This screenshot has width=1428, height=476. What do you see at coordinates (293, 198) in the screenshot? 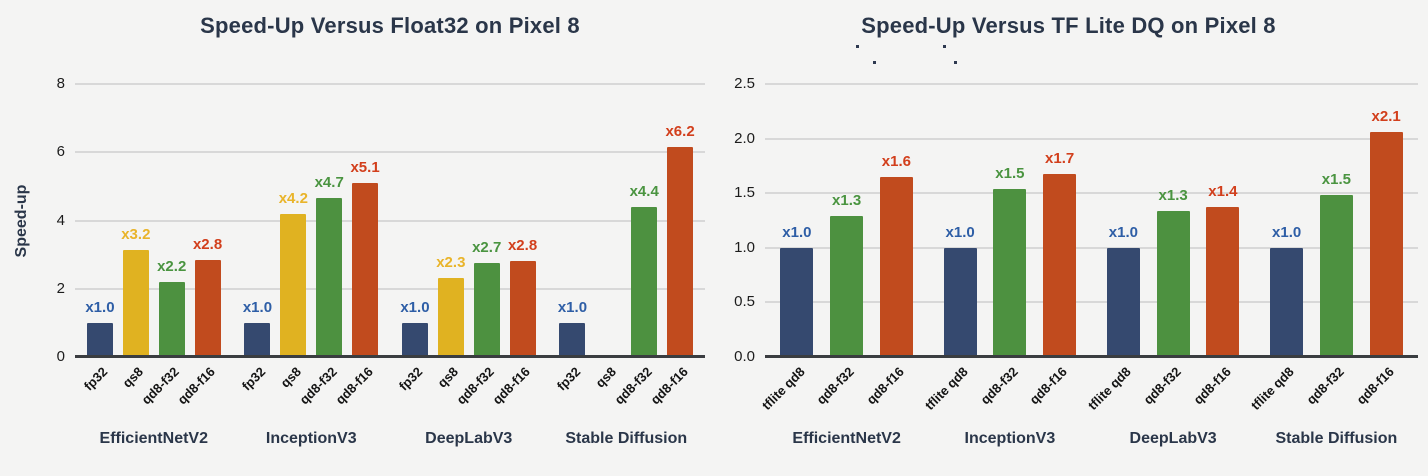
I see `bar-value-label: x4.2` at bounding box center [293, 198].